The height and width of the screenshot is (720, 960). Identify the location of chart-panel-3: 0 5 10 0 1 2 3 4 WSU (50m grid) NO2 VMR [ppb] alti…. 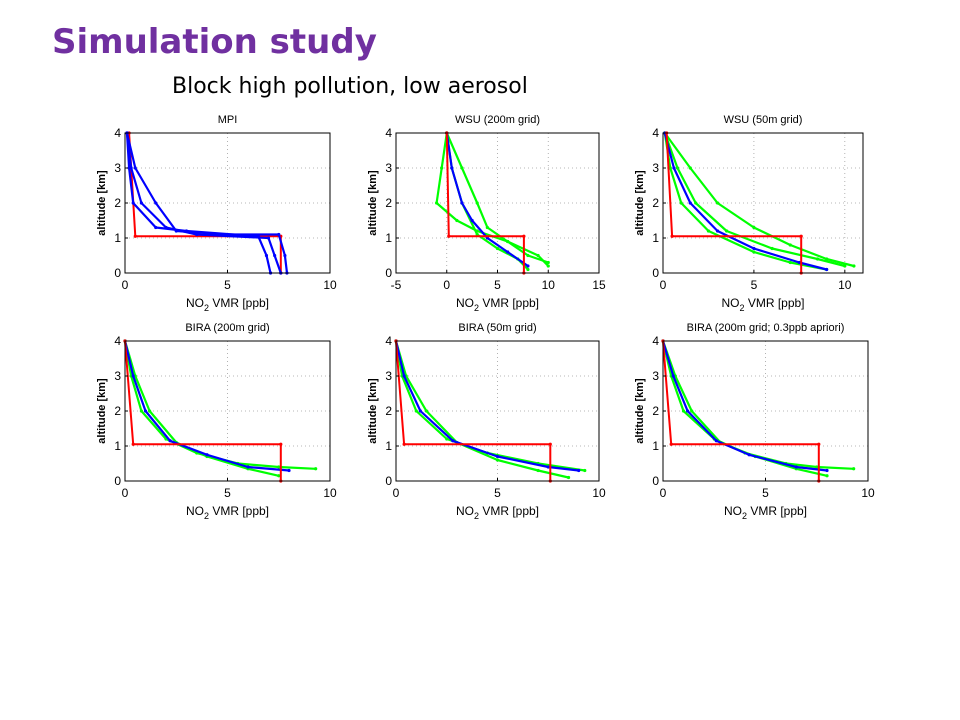
(749, 213).